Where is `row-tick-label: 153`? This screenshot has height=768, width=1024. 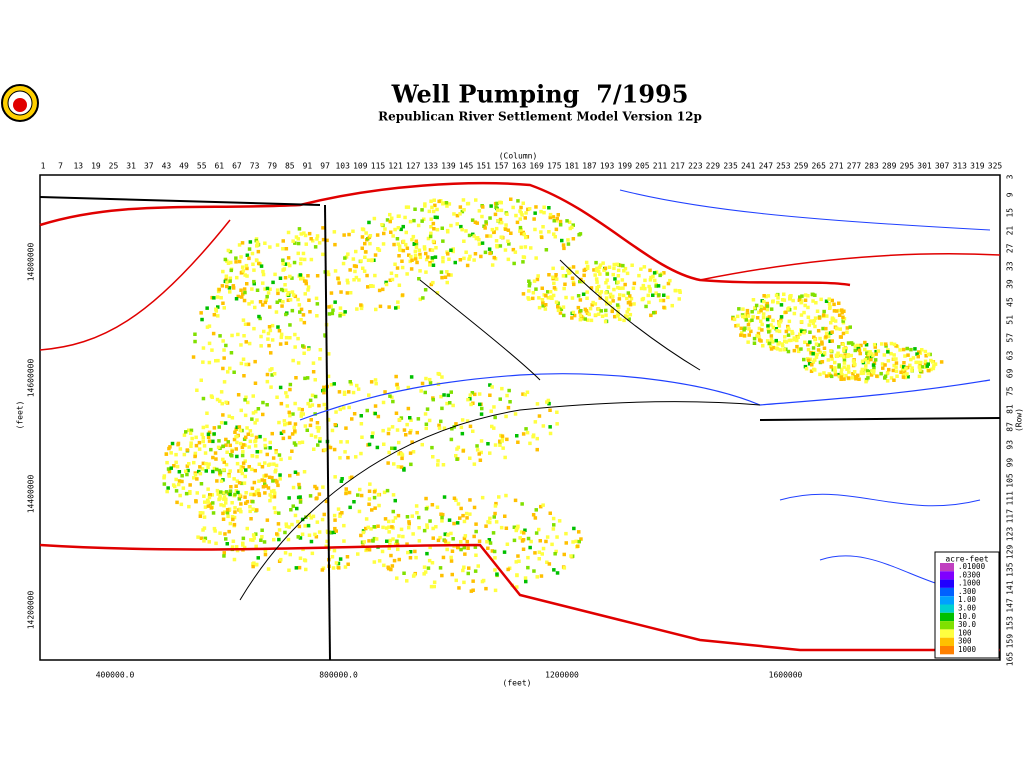 row-tick-label: 153 is located at coordinates (1010, 623).